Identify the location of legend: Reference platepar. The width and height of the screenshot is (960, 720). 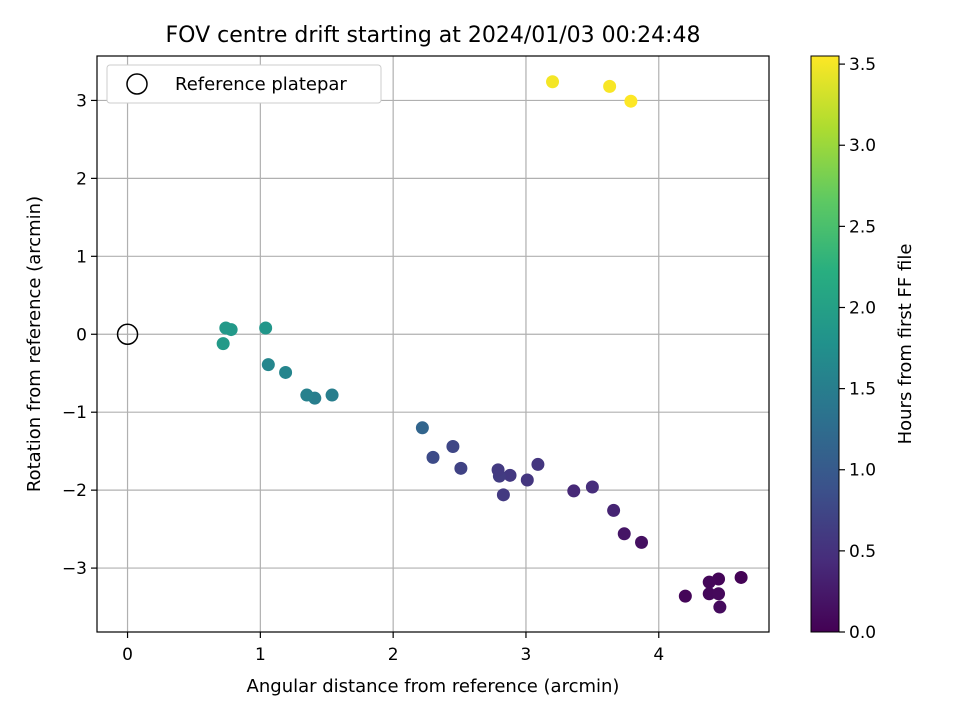
(244, 84).